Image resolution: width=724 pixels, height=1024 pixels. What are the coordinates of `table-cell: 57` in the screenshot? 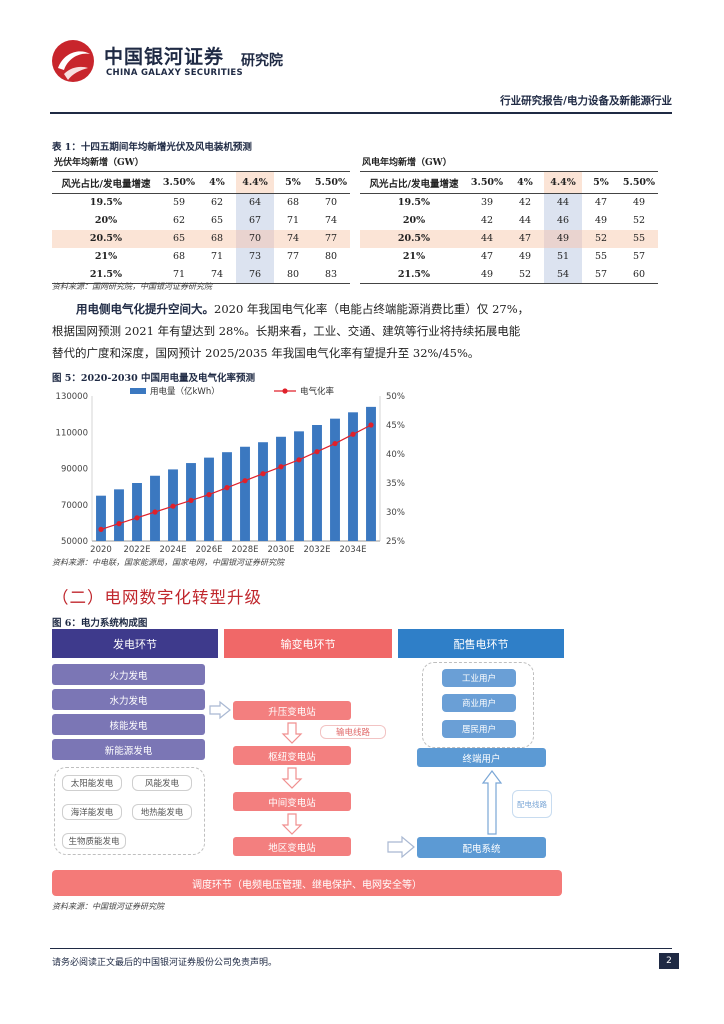 It's located at (601, 274).